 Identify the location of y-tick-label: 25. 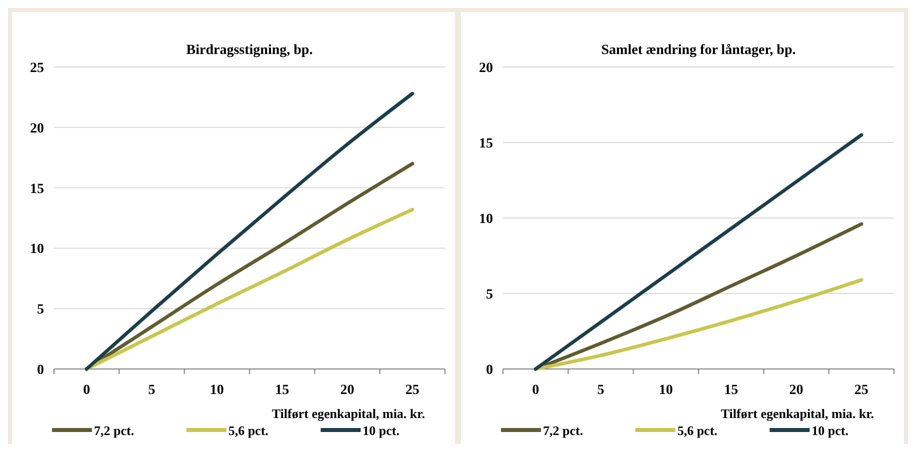
(37, 68).